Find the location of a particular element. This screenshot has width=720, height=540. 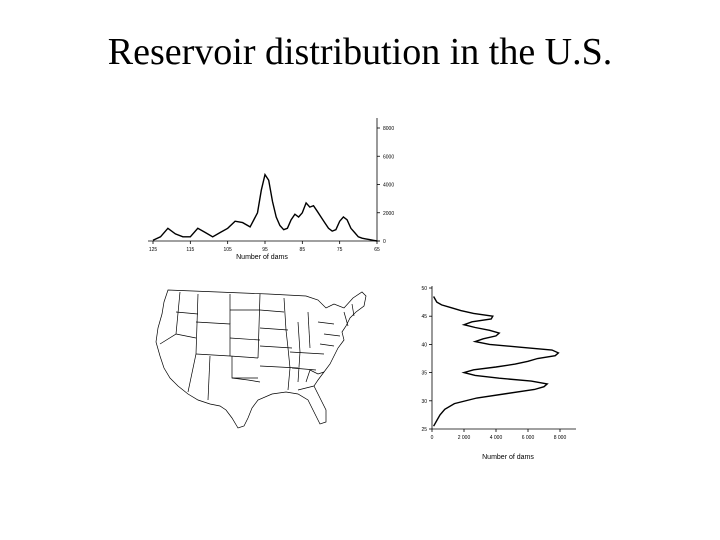

slide-title: Reservoir distribution in the U.S. is located at coordinates (360, 52).